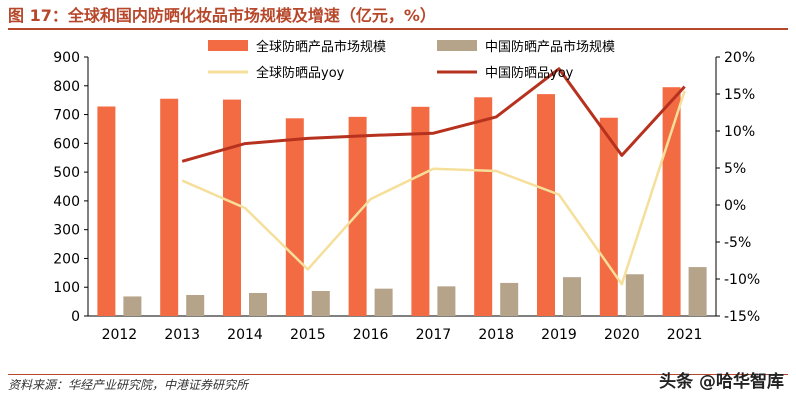 Image resolution: width=796 pixels, height=403 pixels. What do you see at coordinates (739, 132) in the screenshot?
I see `y-right-tick-label: 10%` at bounding box center [739, 132].